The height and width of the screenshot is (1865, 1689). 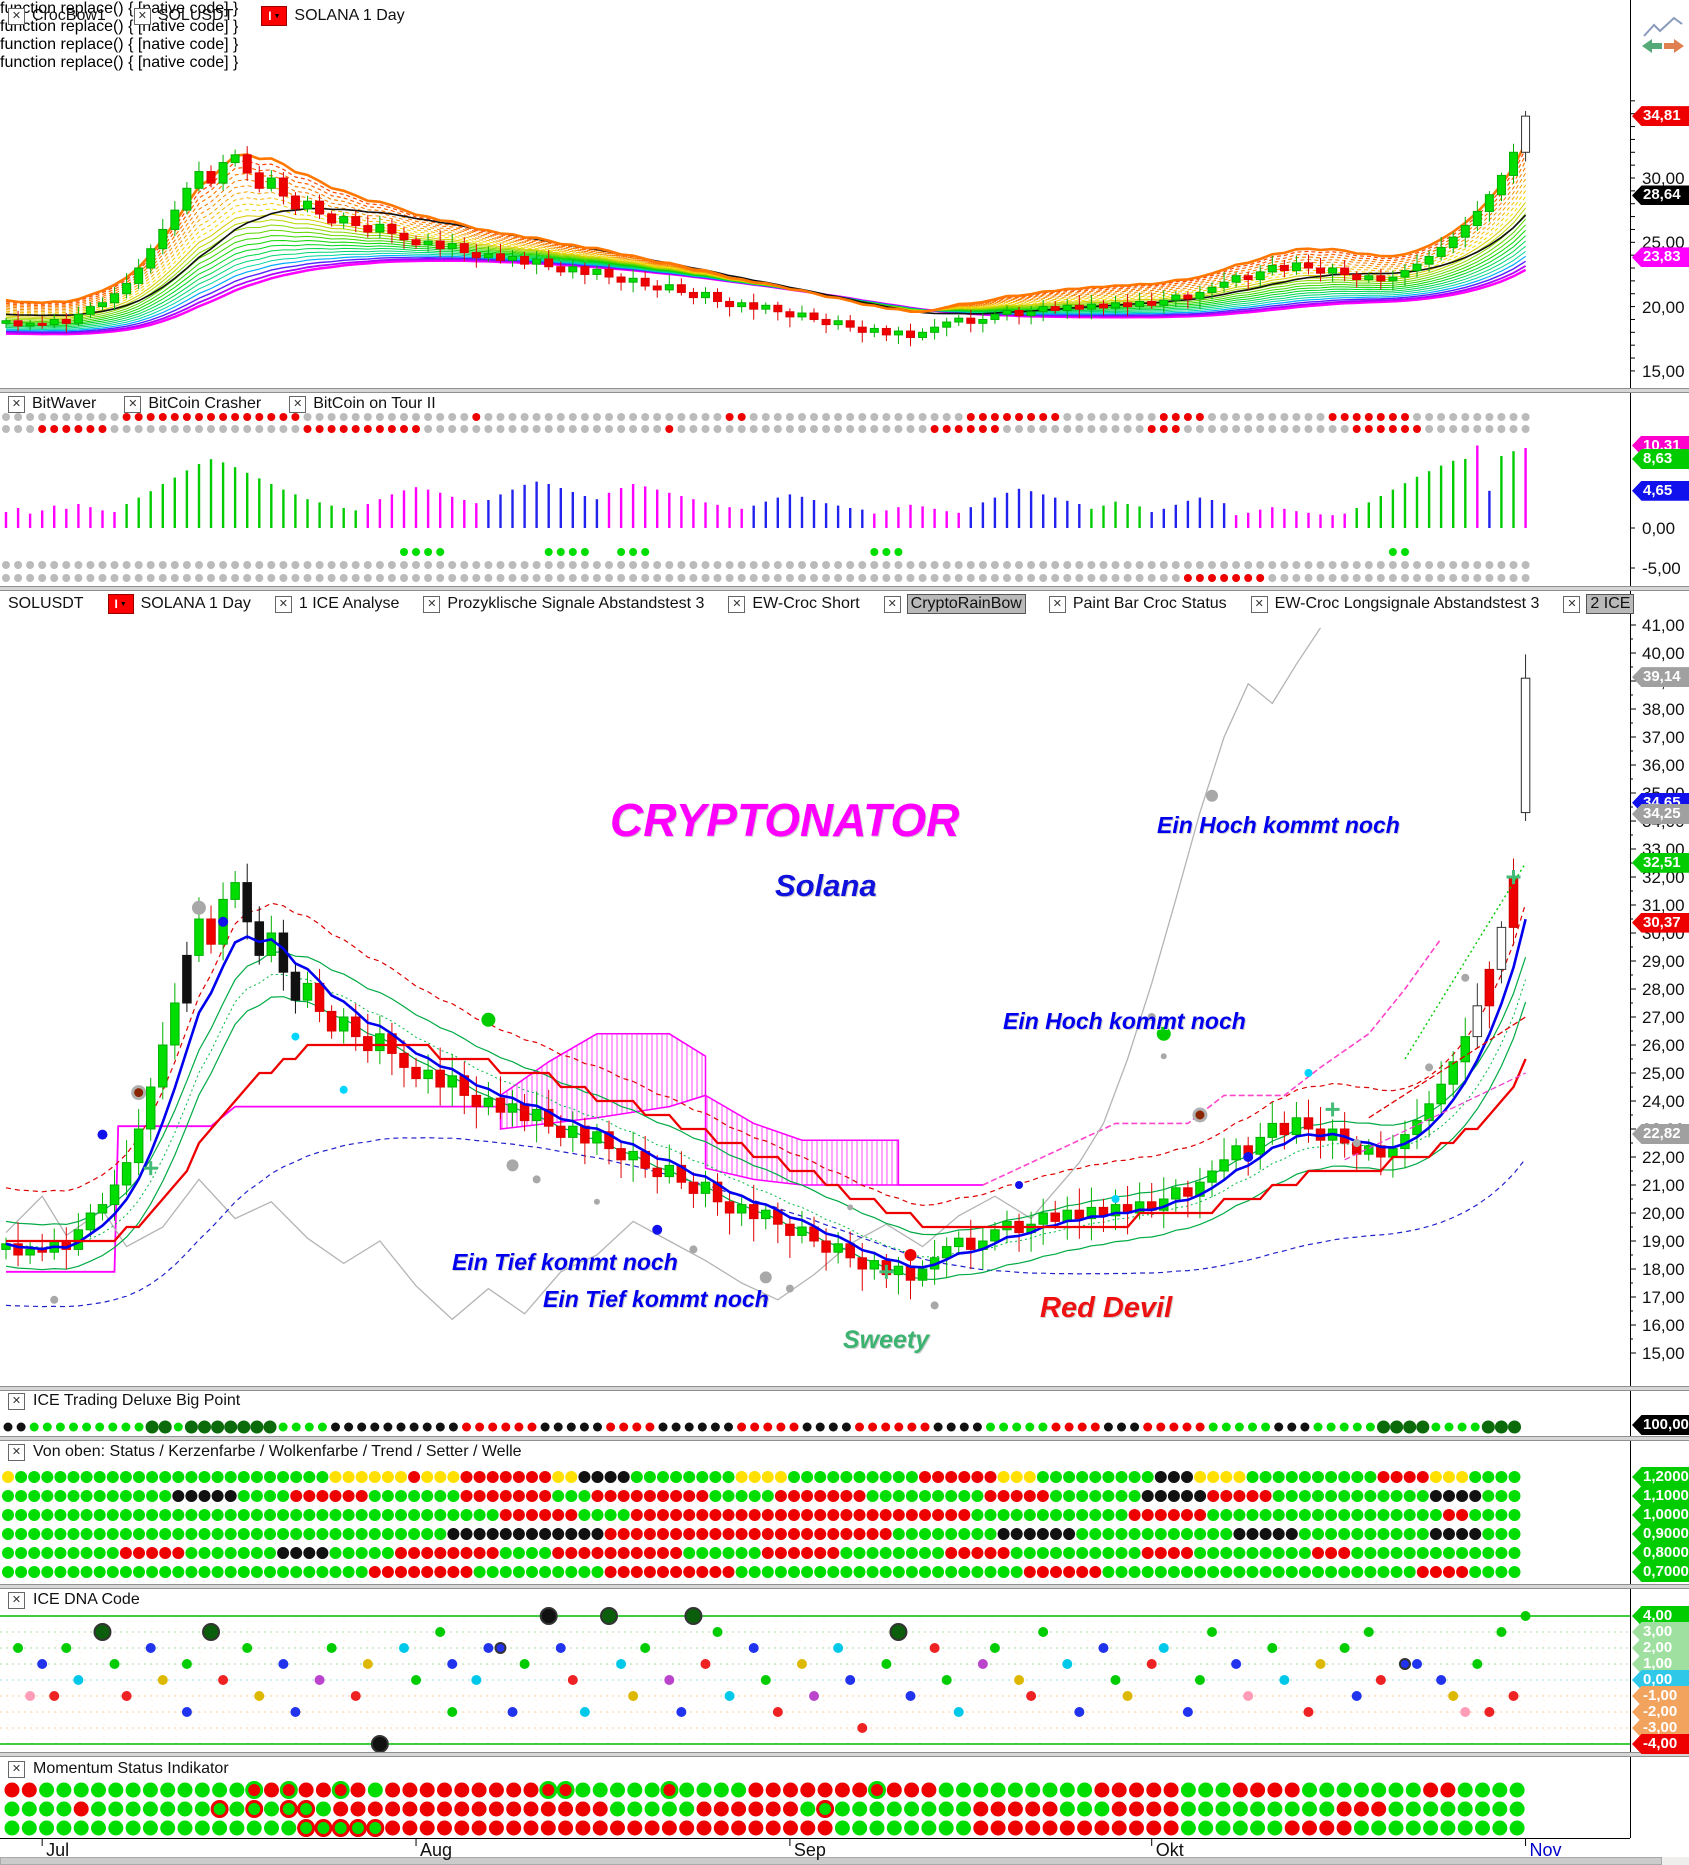 What do you see at coordinates (1663, 34) in the screenshot?
I see `trend-arrows-icon` at bounding box center [1663, 34].